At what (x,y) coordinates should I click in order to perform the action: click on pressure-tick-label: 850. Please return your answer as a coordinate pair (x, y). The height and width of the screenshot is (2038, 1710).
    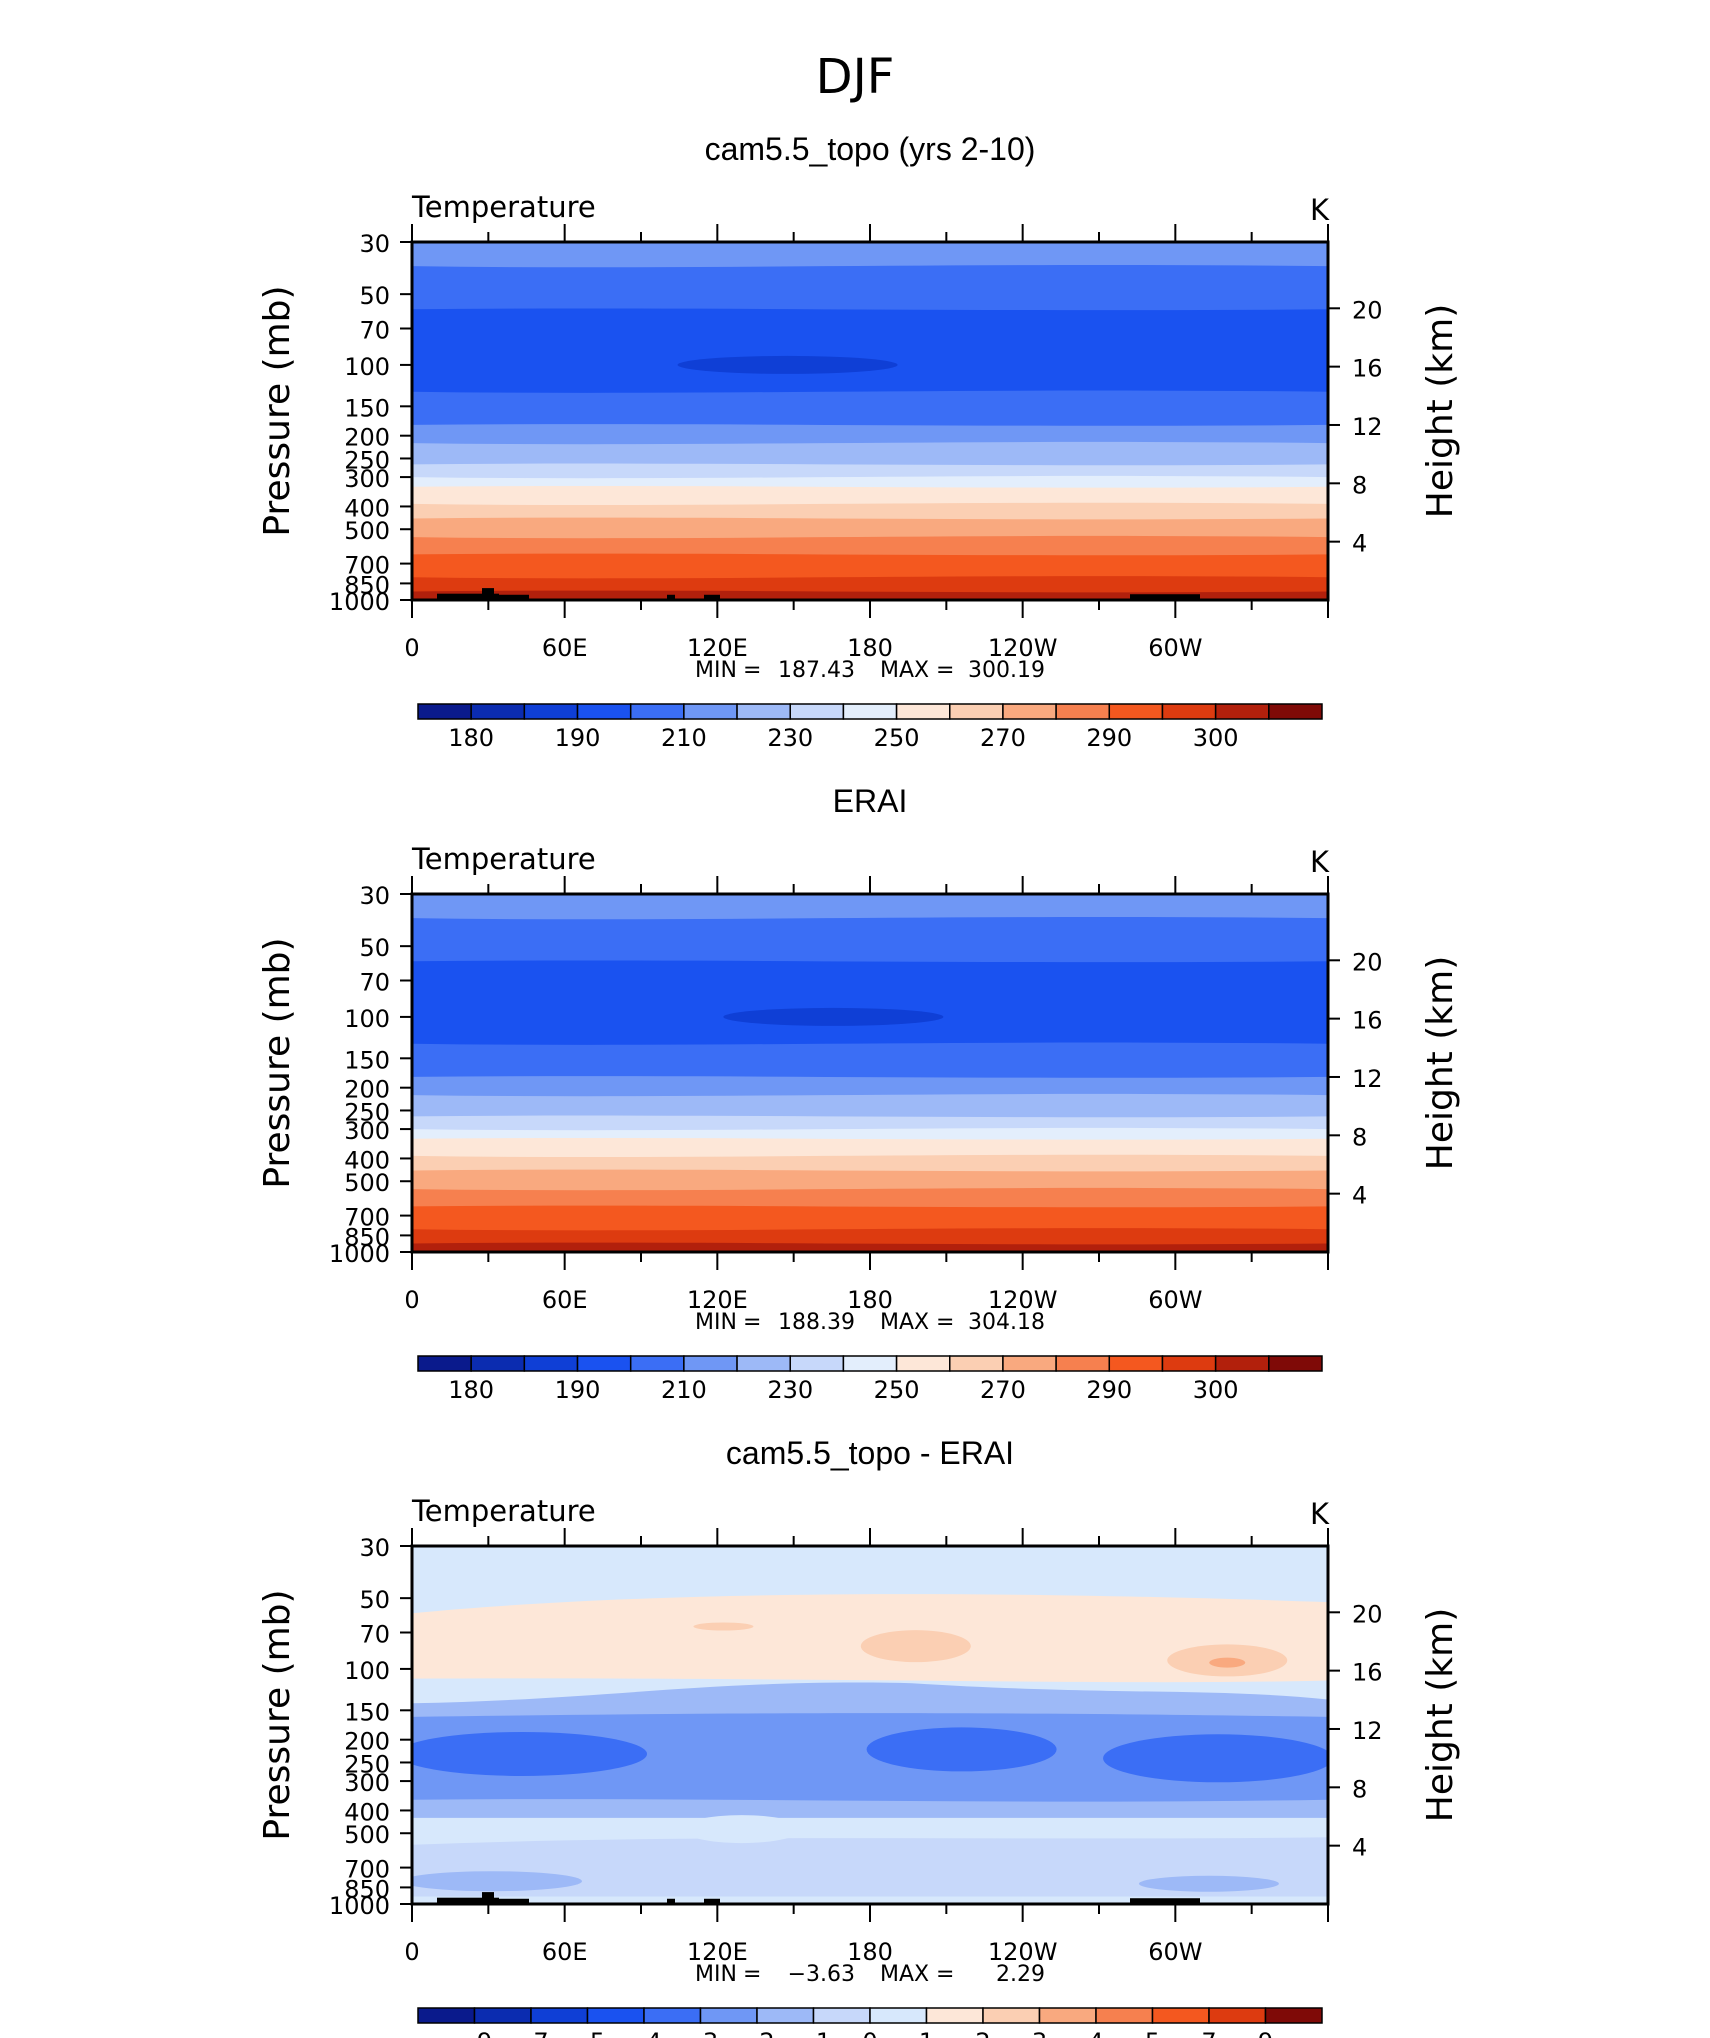
    Looking at the image, I should click on (367, 585).